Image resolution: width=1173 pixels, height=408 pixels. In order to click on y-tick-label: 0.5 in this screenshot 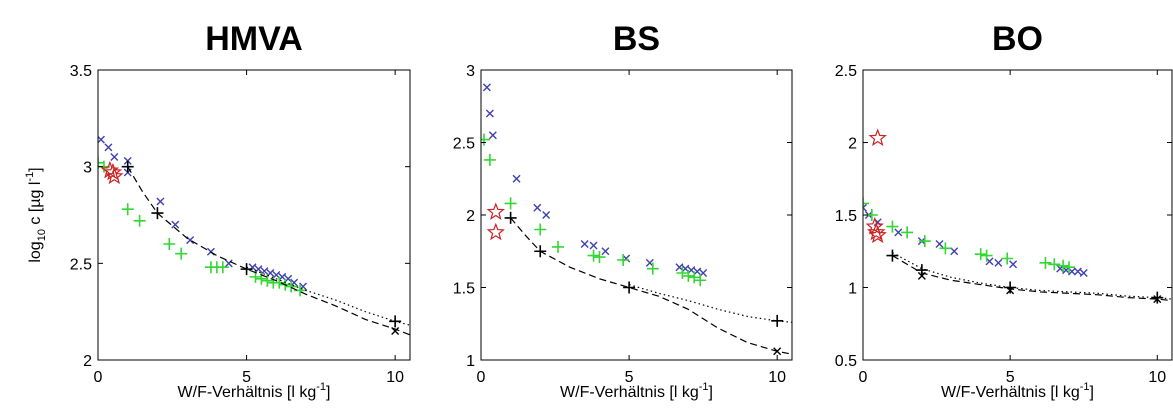, I will do `click(846, 361)`.